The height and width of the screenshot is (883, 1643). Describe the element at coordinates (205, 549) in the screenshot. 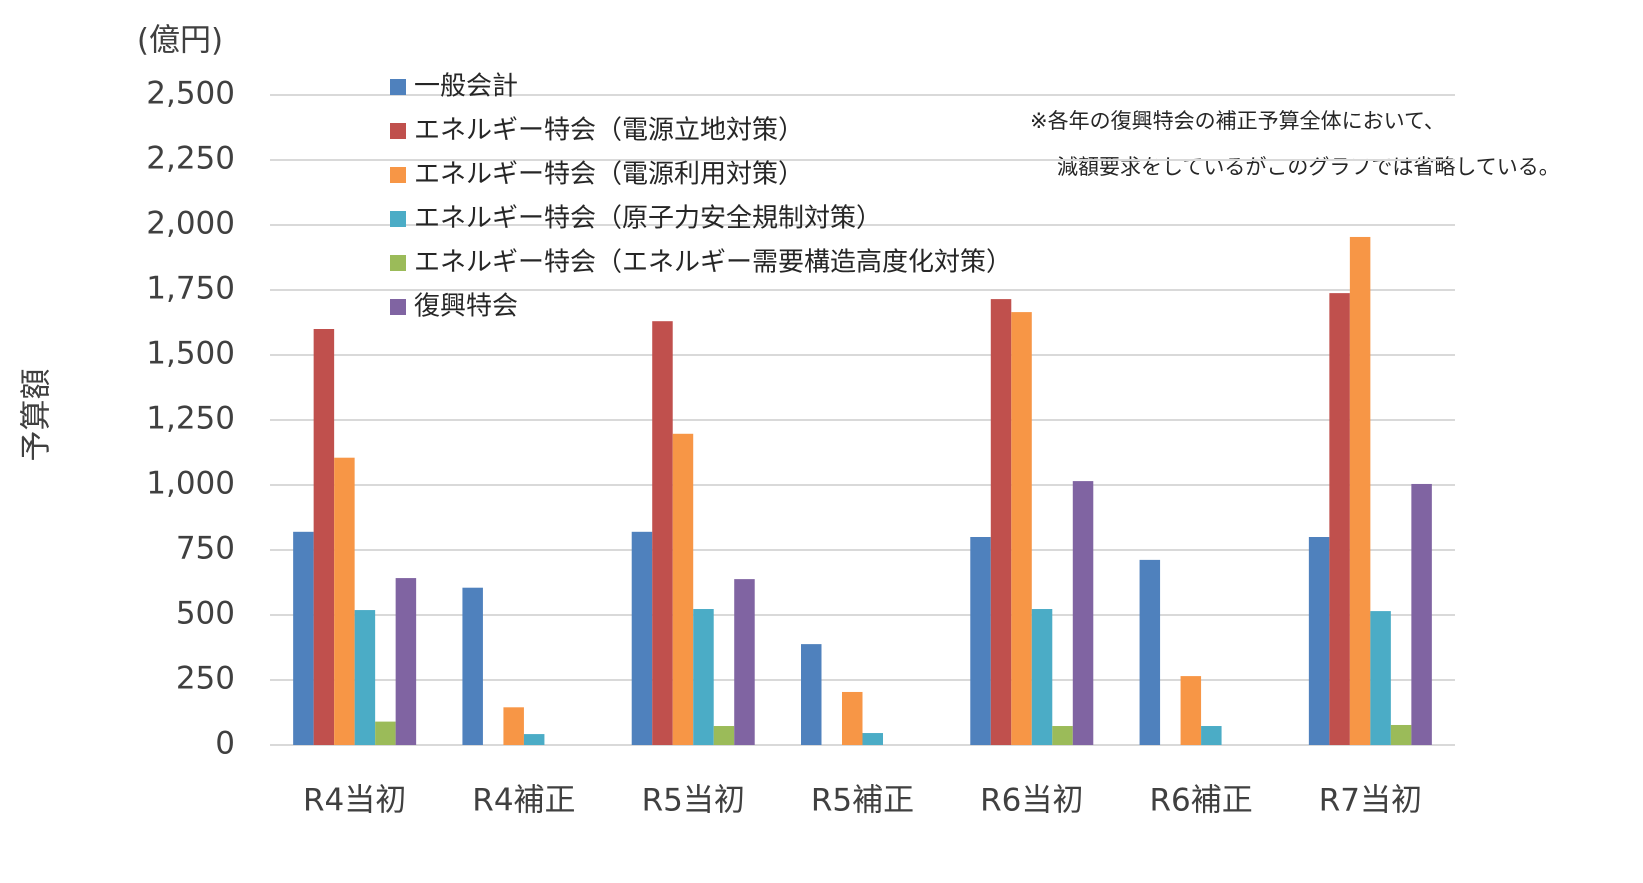

I see `y-tick-label: 750` at that location.